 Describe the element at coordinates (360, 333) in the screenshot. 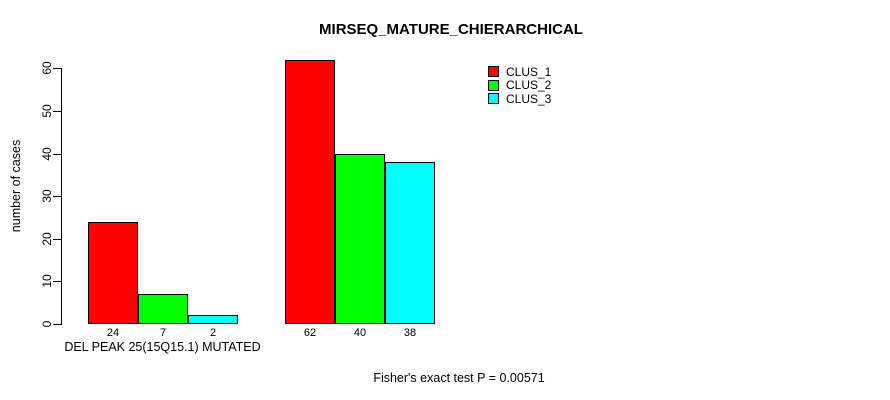

I see `bar-value-label: 40` at that location.